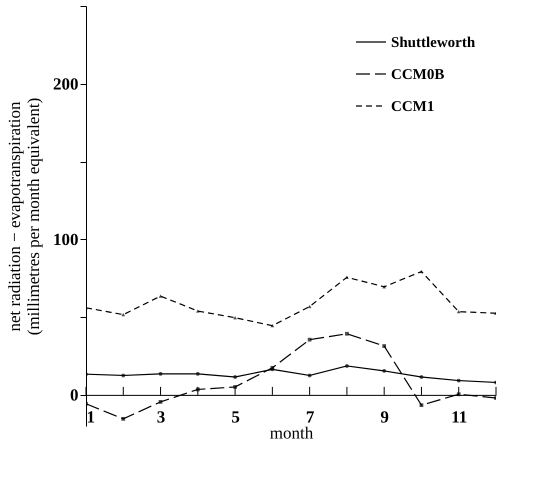 This screenshot has height=489, width=541. I want to click on text: net radiation − evapotranspiration, so click(14, 216).